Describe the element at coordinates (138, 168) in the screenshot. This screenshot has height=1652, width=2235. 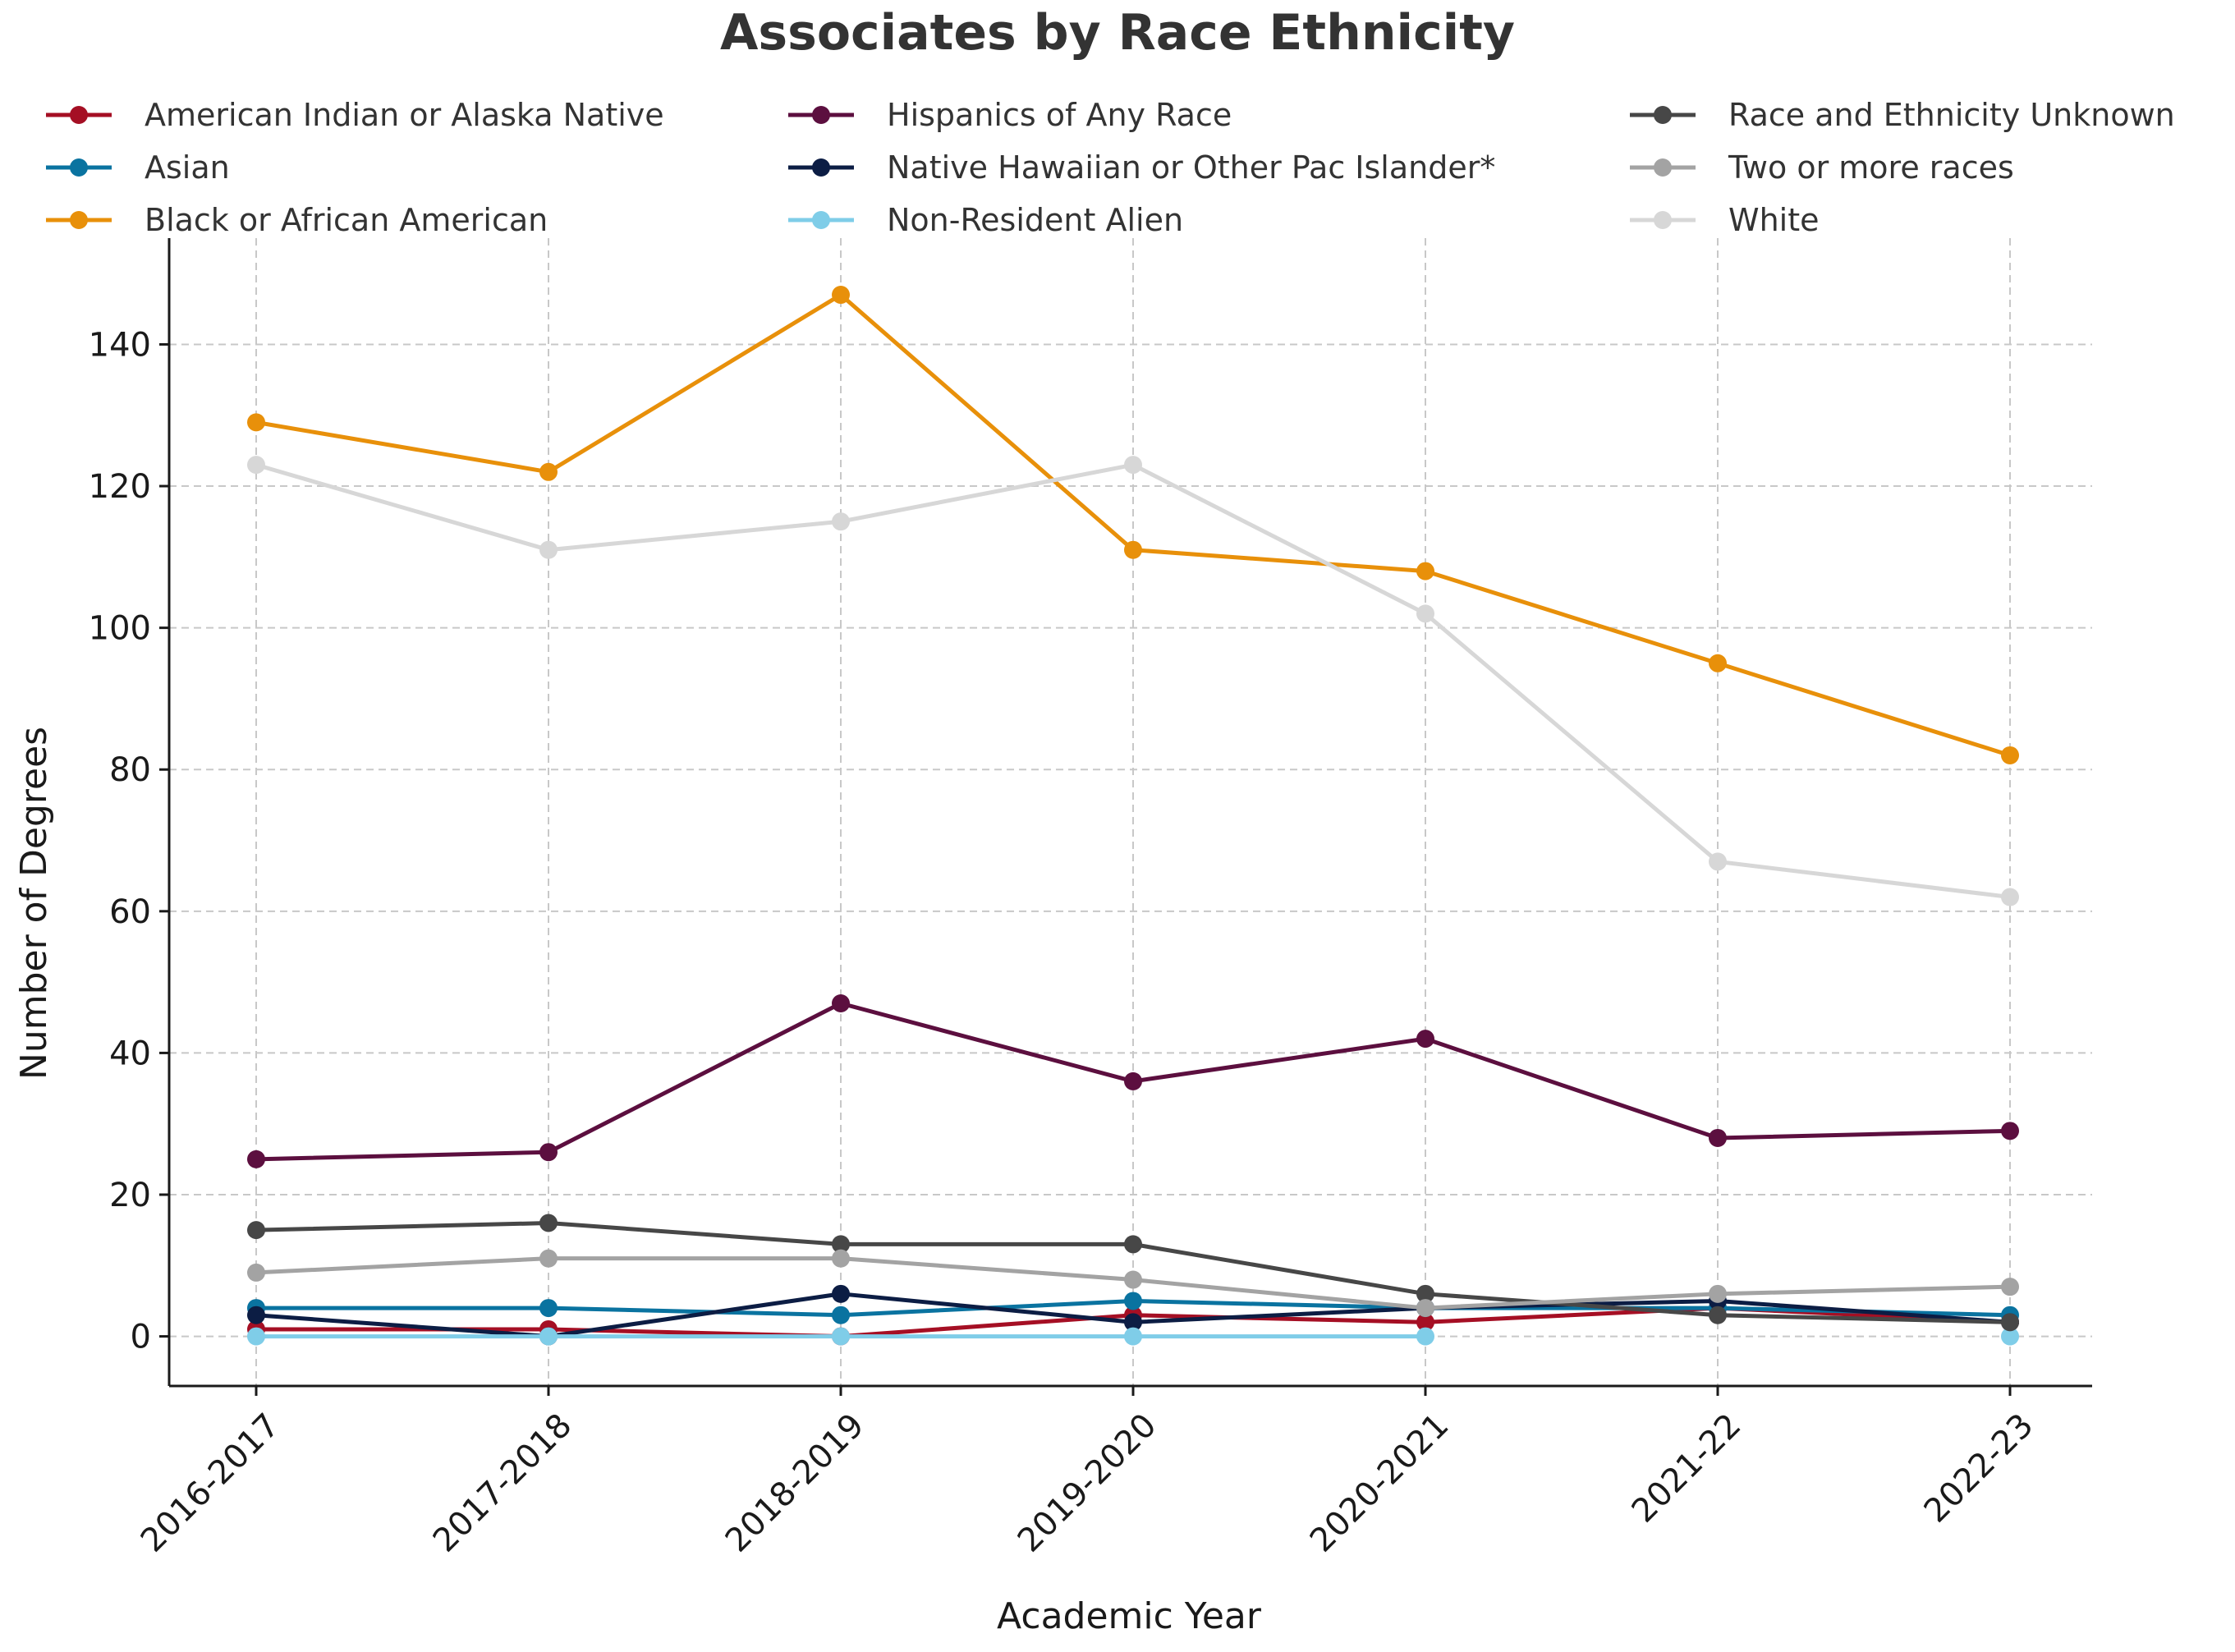
I see `legend-item: Asian` at that location.